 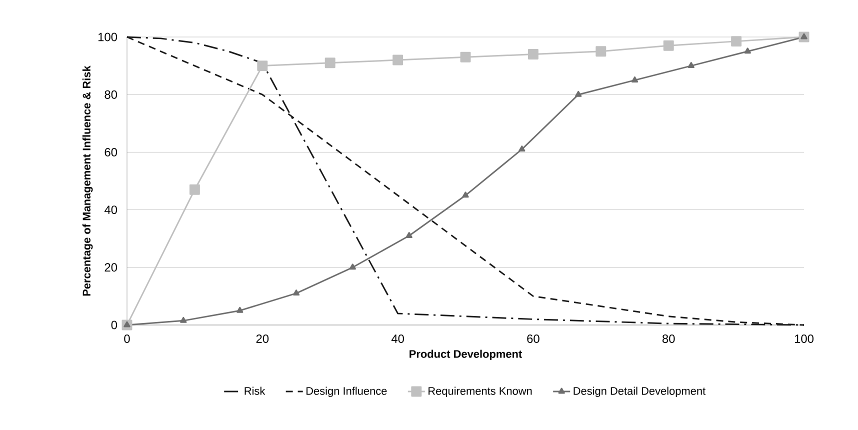 I want to click on legend-label: Design Influence, so click(x=346, y=391).